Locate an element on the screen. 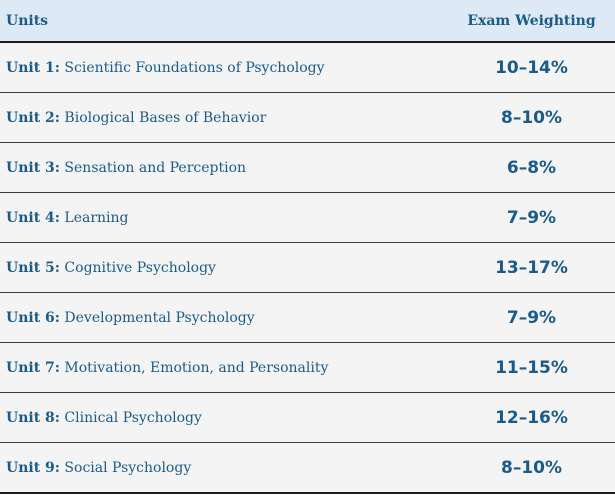 The image size is (615, 497). unit-title: Cognitive Psychology is located at coordinates (140, 267).